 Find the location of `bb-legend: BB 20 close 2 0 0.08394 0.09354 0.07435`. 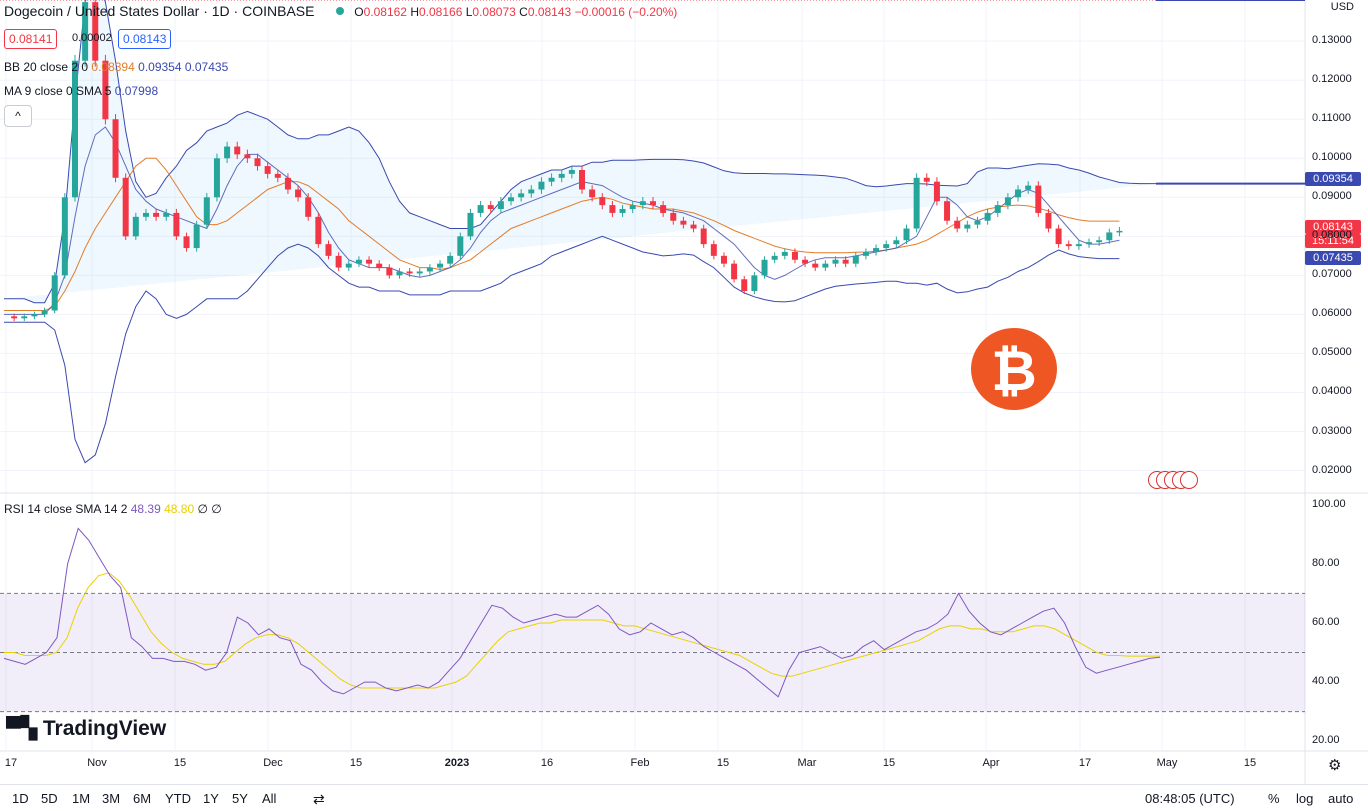

bb-legend: BB 20 close 2 0 0.08394 0.09354 0.07435 is located at coordinates (116, 67).